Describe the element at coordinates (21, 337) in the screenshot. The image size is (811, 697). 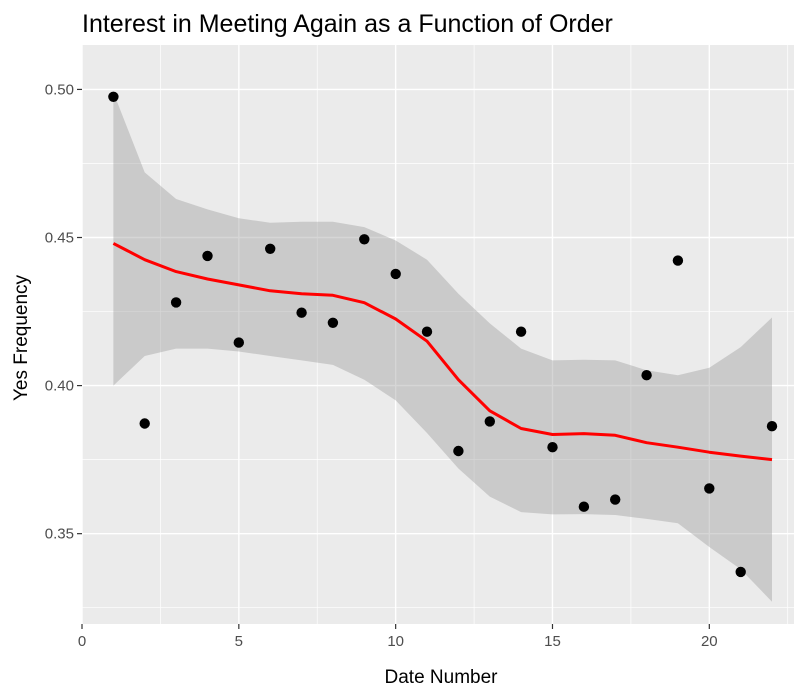
I see `y-axis-label: Yes Frequency` at that location.